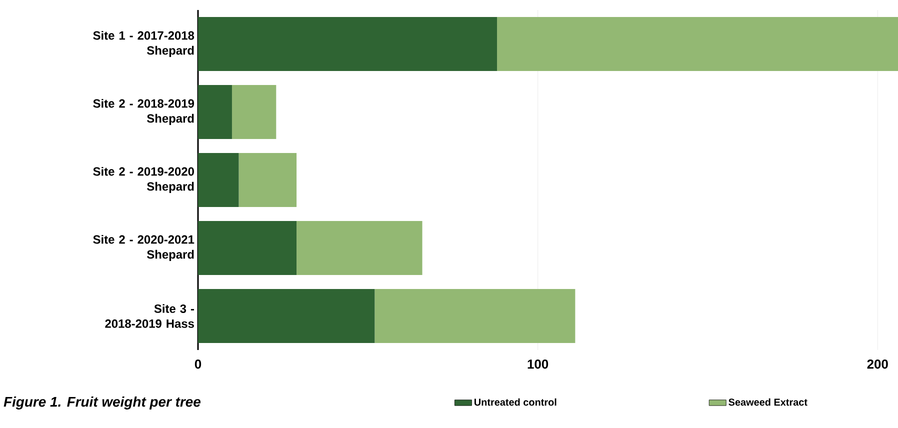 This screenshot has height=428, width=898. What do you see at coordinates (768, 402) in the screenshot?
I see `legend-label: Seaweed Extract` at bounding box center [768, 402].